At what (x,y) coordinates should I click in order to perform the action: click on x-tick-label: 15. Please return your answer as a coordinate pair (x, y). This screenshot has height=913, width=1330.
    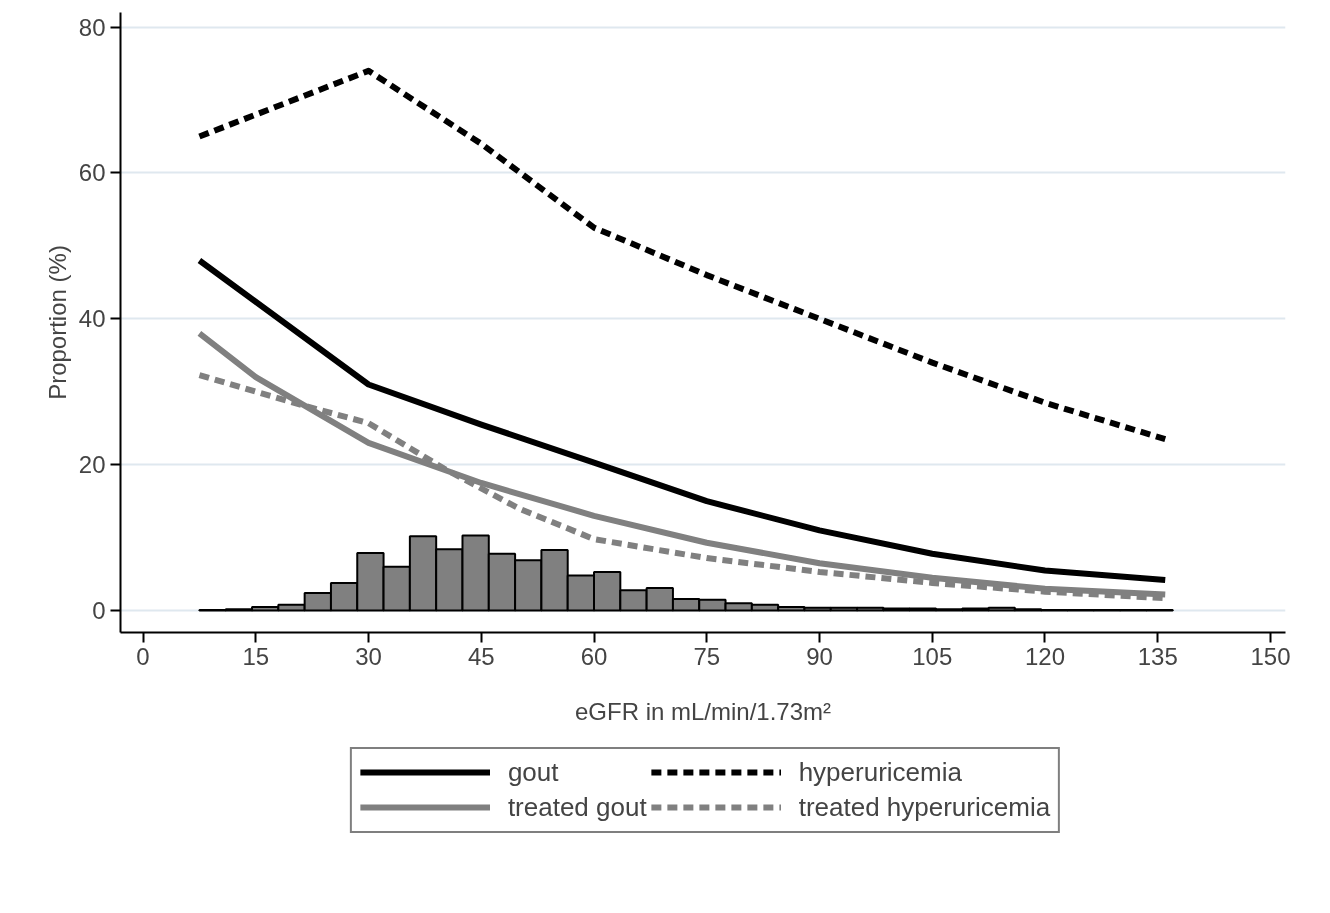
    Looking at the image, I should click on (256, 656).